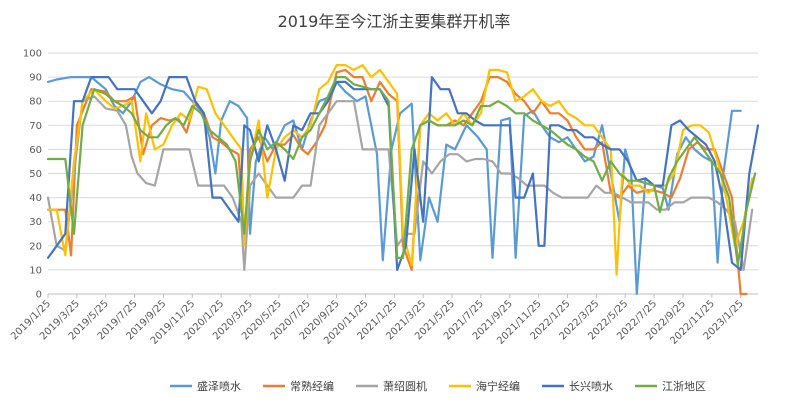 This screenshot has width=788, height=411. What do you see at coordinates (498, 386) in the screenshot?
I see `legend-label-3: 海宁经编` at bounding box center [498, 386].